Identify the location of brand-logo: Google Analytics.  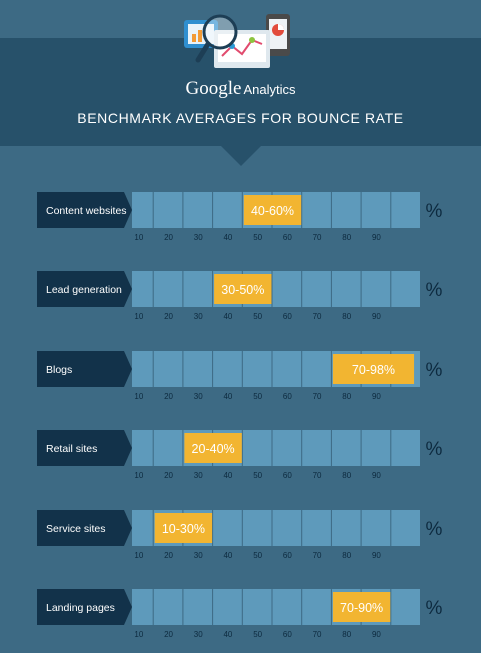
(240, 89).